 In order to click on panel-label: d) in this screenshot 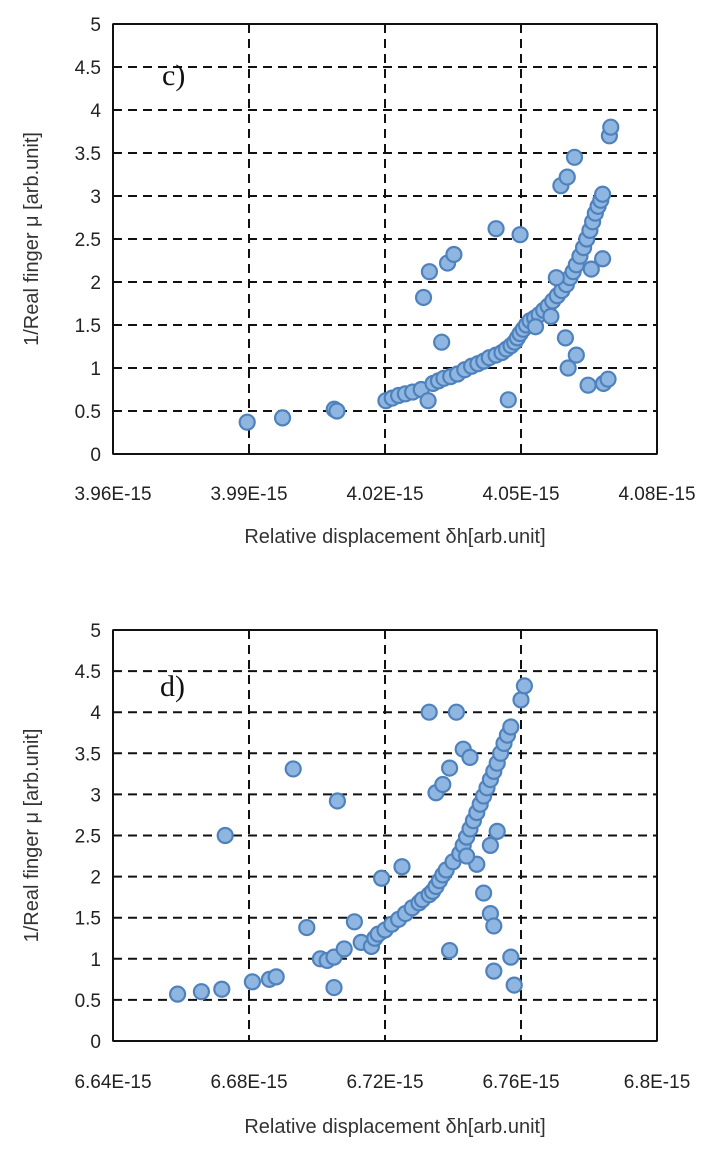, I will do `click(172, 686)`.